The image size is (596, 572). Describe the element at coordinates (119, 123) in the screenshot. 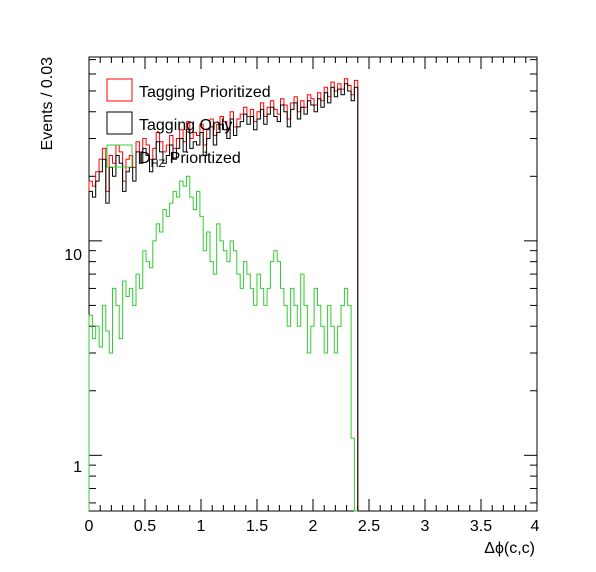

I see `legend-swatch-tagging-only` at that location.